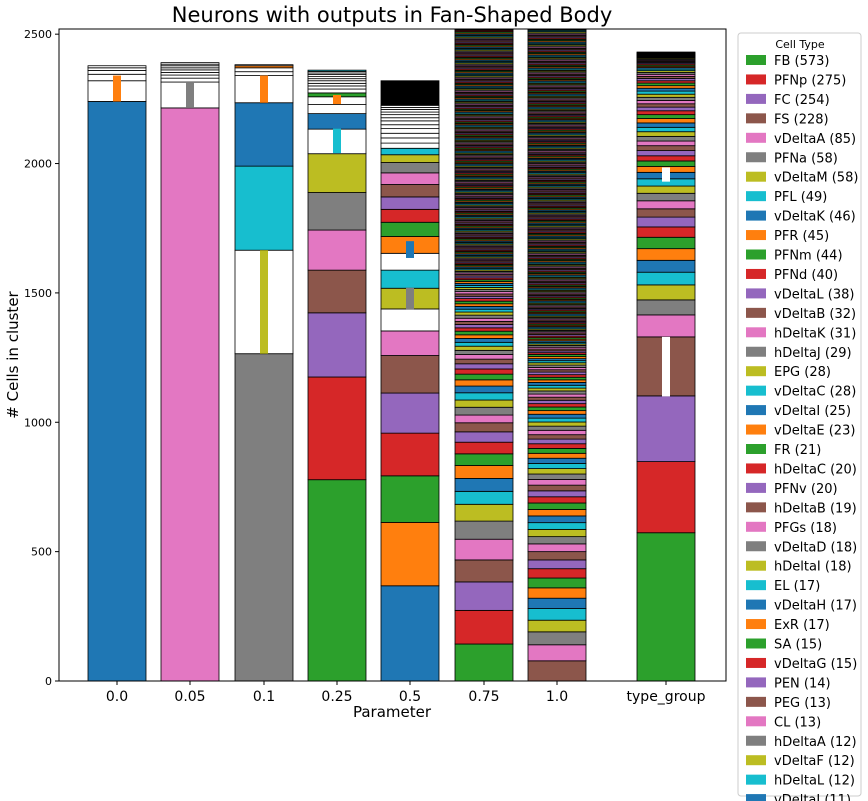 The image size is (868, 801). I want to click on legend-entry: PFNd (40), so click(792, 275).